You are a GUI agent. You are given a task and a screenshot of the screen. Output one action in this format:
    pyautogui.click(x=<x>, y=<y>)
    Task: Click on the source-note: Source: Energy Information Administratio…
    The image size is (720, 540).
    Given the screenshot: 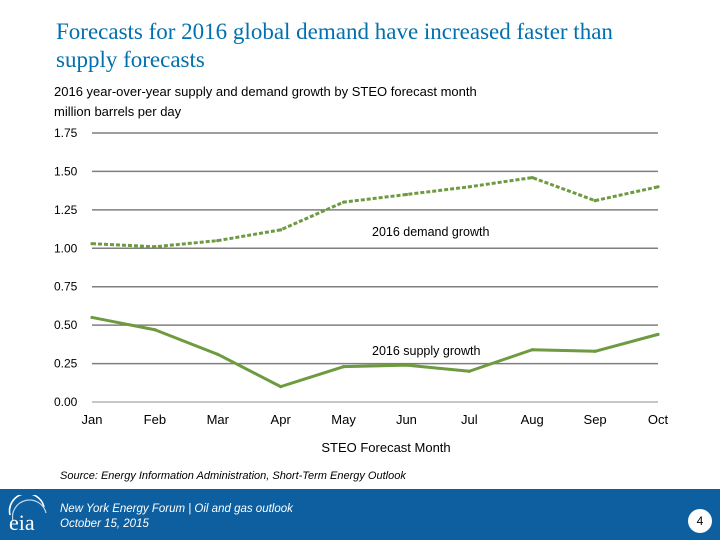 What is the action you would take?
    pyautogui.click(x=233, y=476)
    